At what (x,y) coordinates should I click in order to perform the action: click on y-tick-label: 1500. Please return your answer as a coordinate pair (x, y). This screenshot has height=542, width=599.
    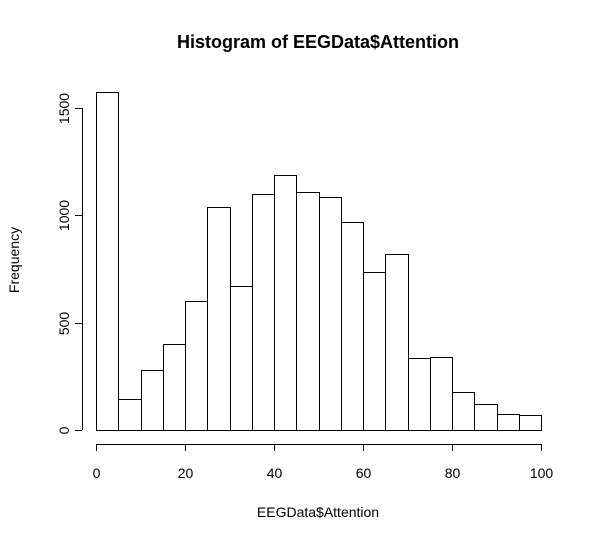
    Looking at the image, I should click on (64, 108).